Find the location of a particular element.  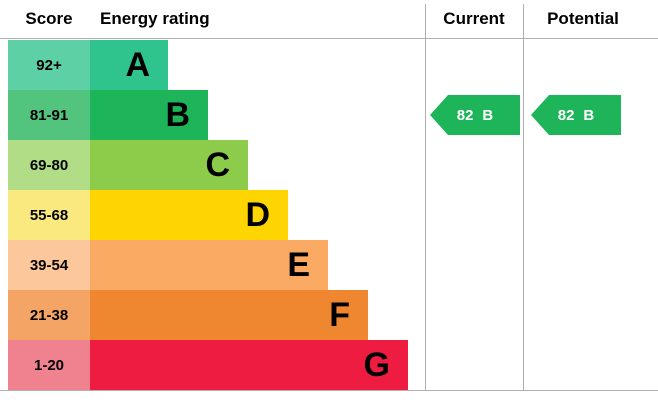

rating-bar-a: A is located at coordinates (129, 65).